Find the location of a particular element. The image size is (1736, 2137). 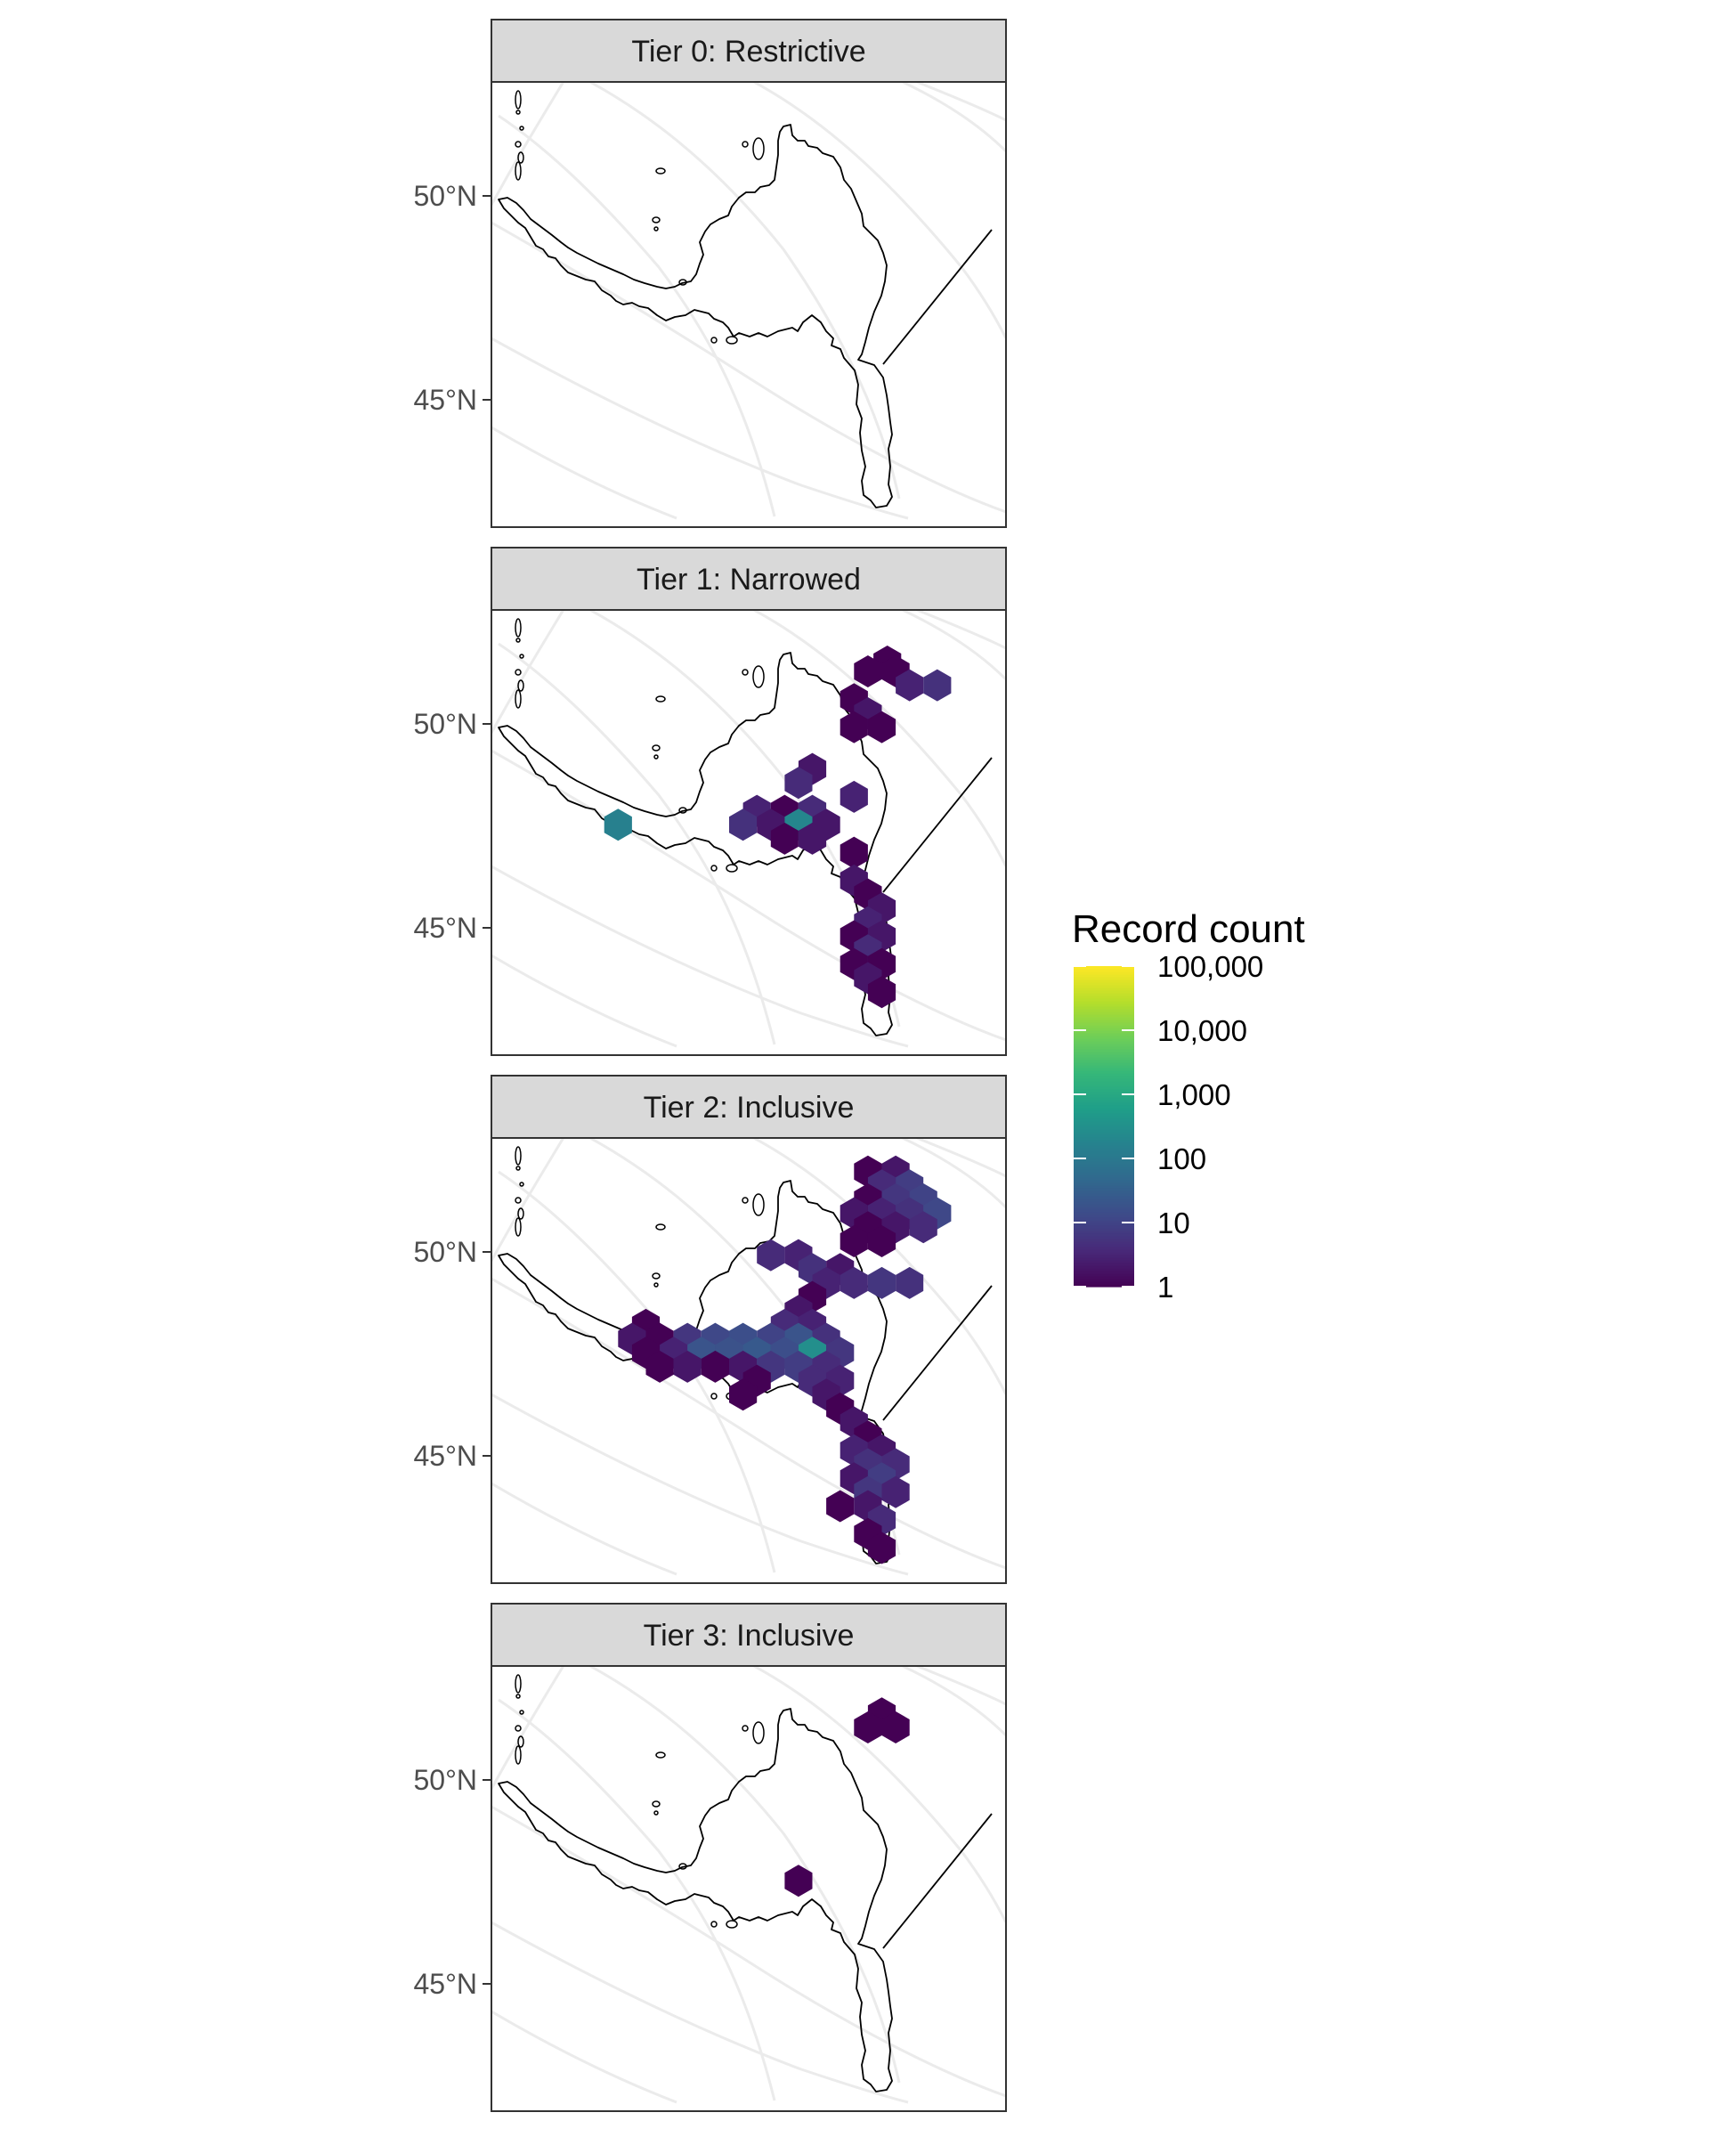

panel-background is located at coordinates (748, 1888).